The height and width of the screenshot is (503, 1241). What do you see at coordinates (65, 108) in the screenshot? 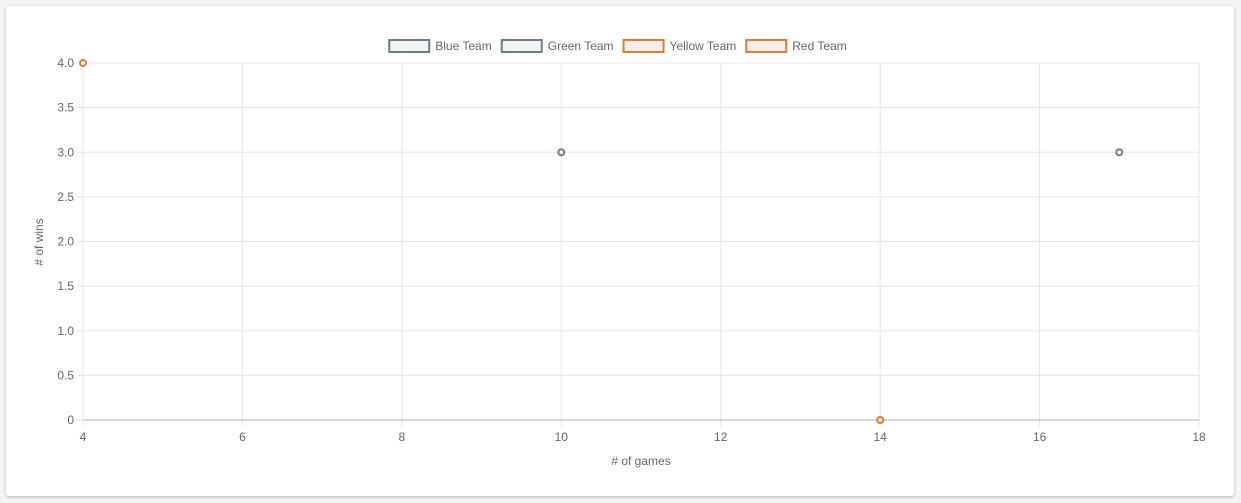
I see `y-tick-label: 3.5` at bounding box center [65, 108].